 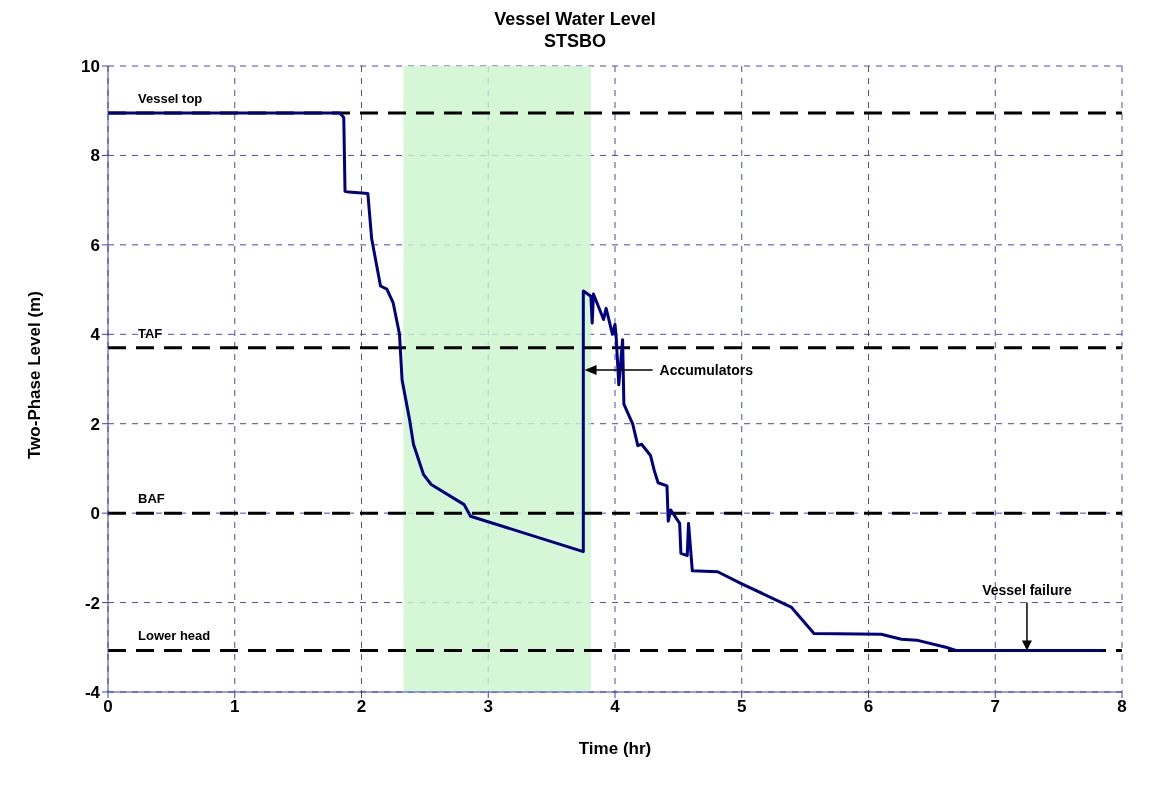 What do you see at coordinates (615, 748) in the screenshot?
I see `x-axis-title: Time (hr)` at bounding box center [615, 748].